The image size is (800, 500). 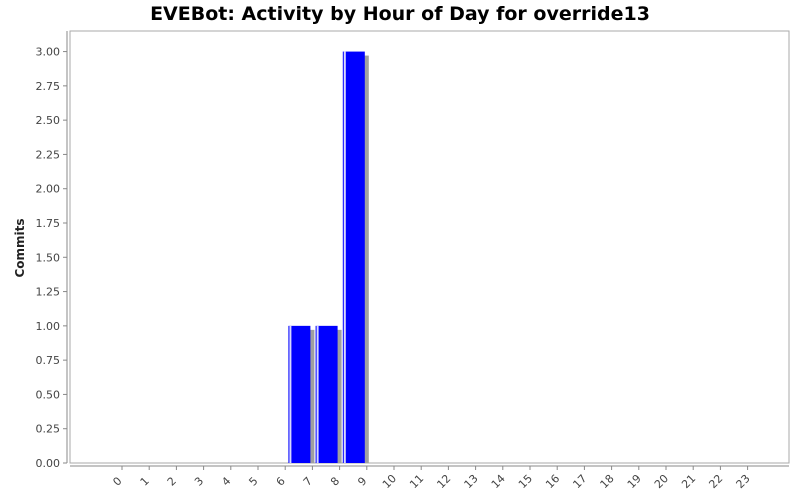 I want to click on x-tick-label: 17, so click(x=579, y=481).